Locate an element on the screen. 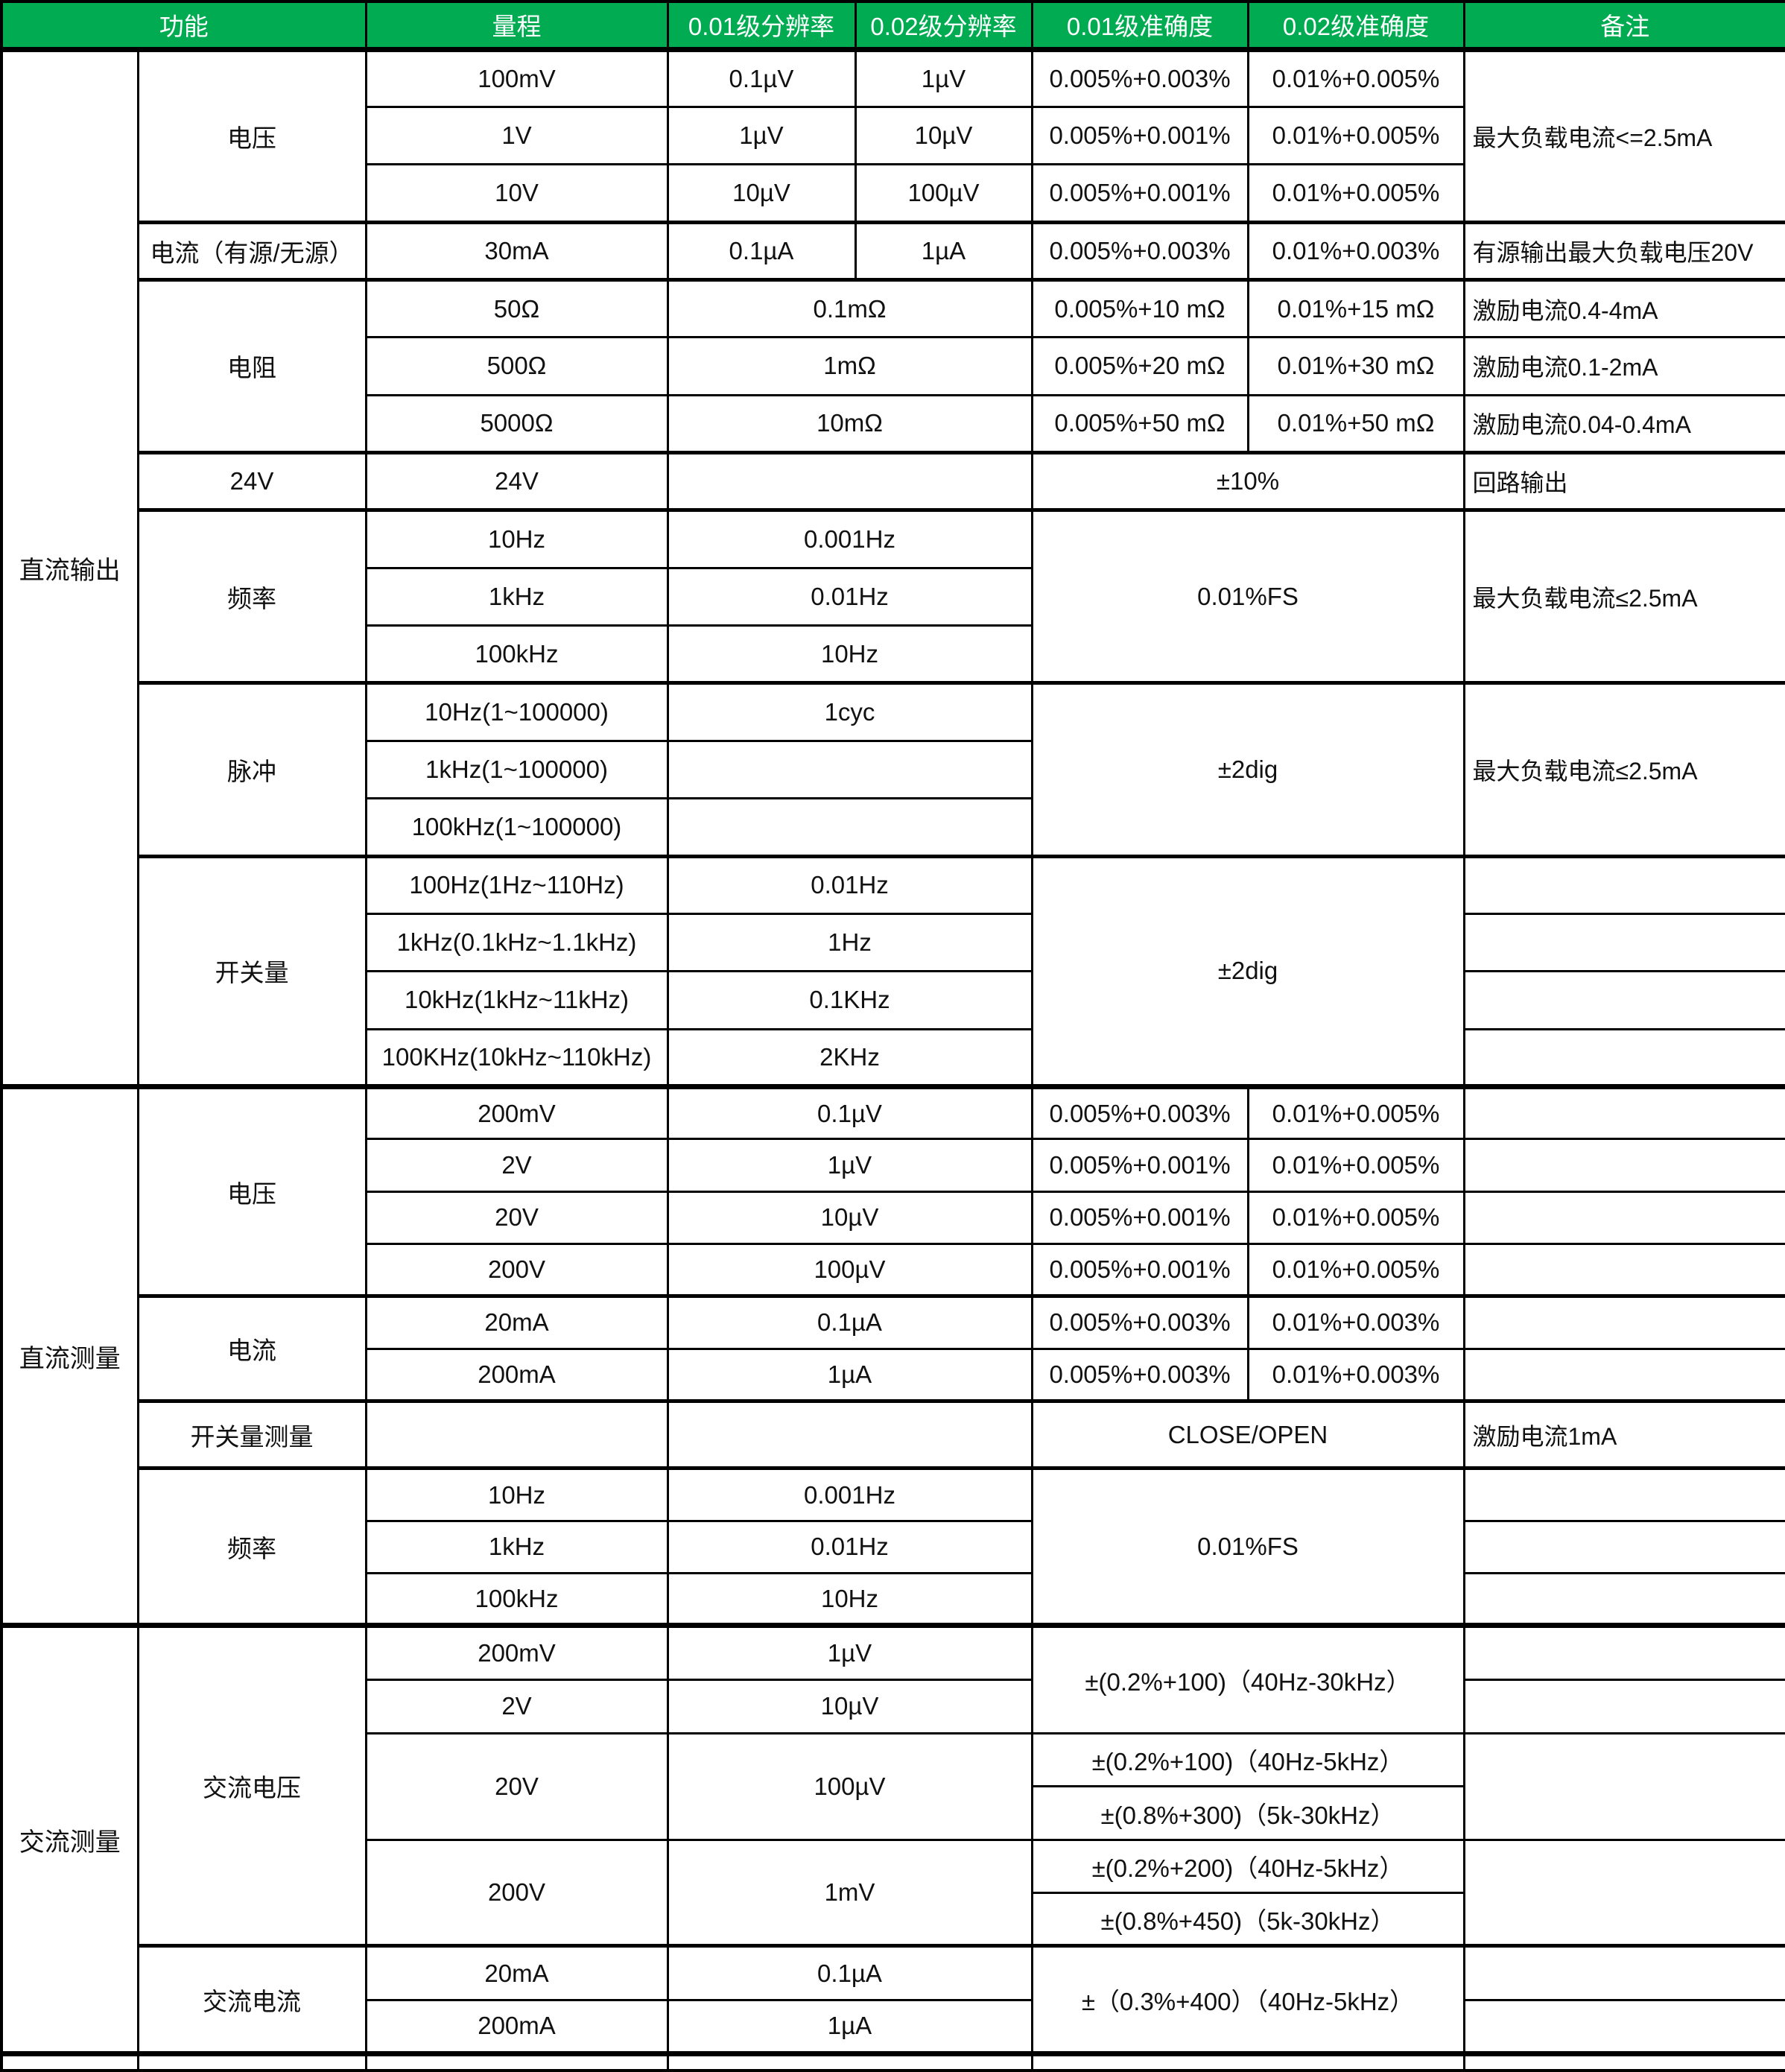 This screenshot has height=2072, width=1785. table-row: 20V 100µV ±(0.2%+100)（40Hz-5kHz） is located at coordinates (893, 1786).